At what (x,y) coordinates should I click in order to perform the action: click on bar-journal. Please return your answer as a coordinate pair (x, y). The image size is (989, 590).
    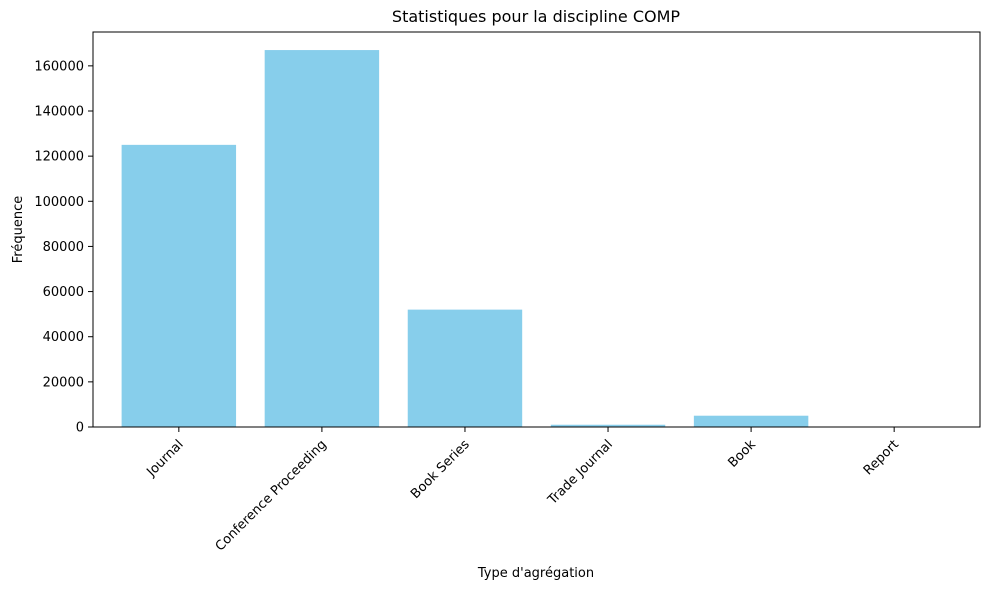
    Looking at the image, I should click on (179, 285).